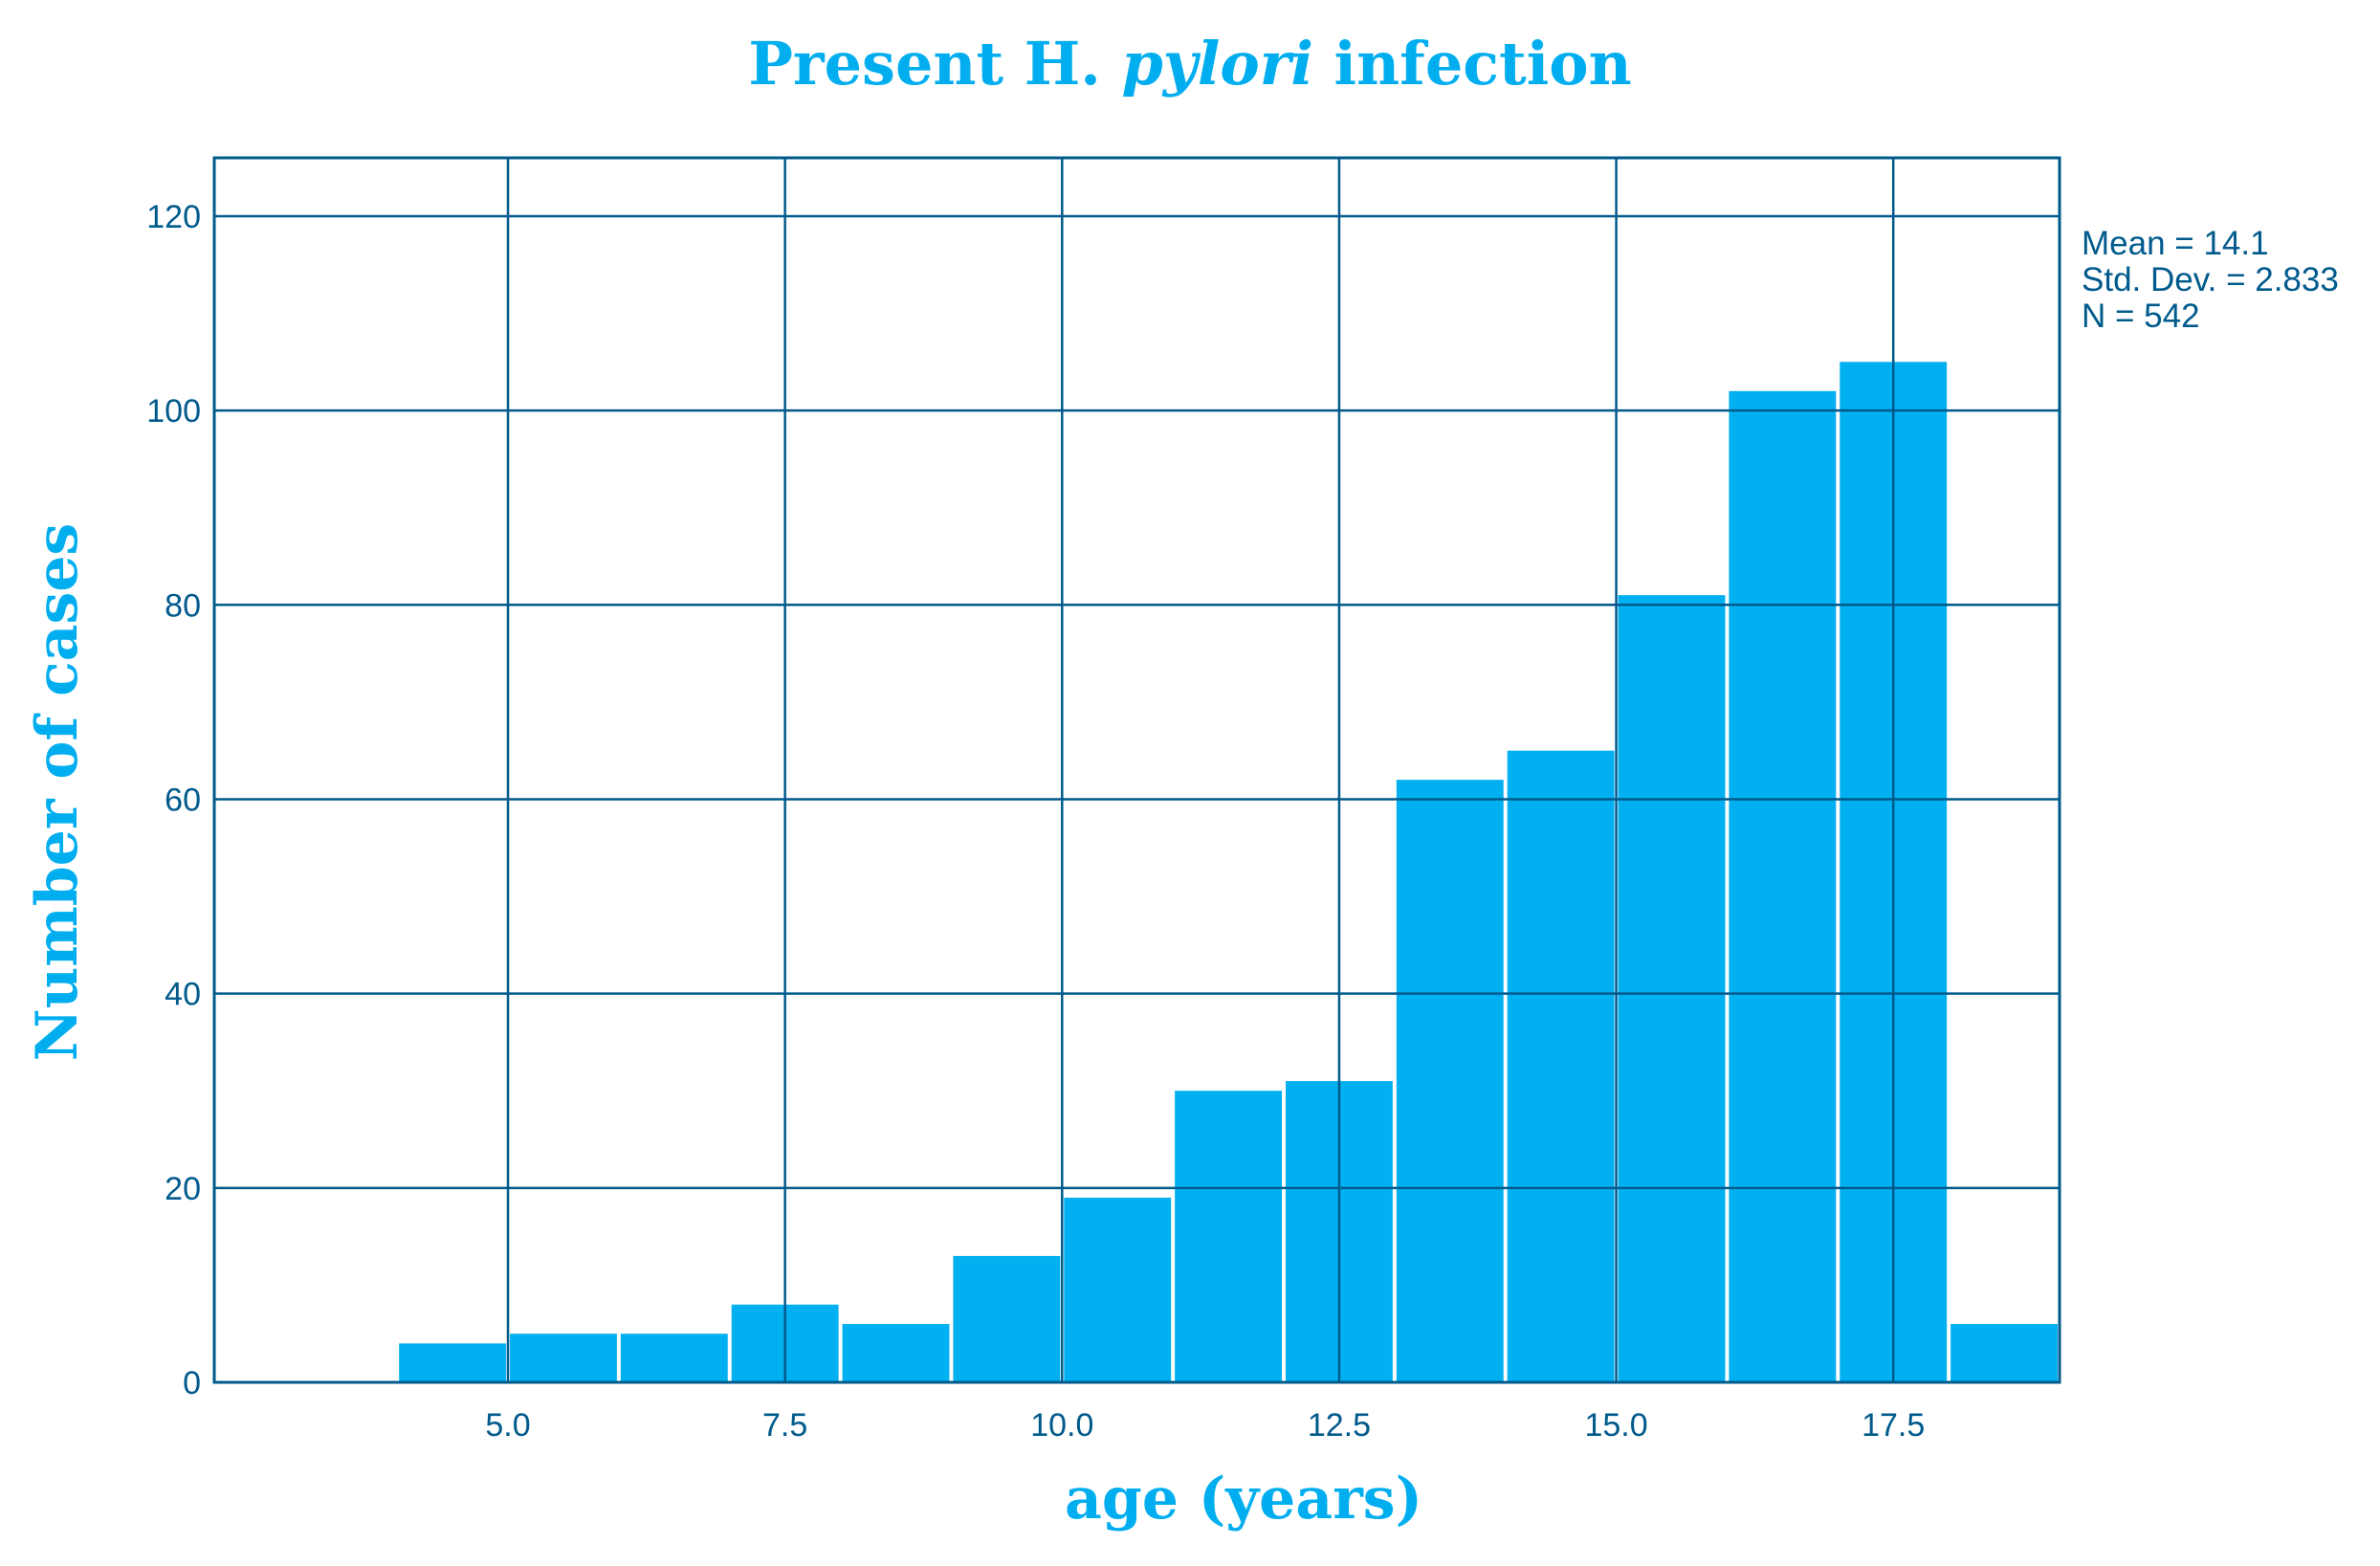 The width and height of the screenshot is (2380, 1566). Describe the element at coordinates (1243, 1500) in the screenshot. I see `x-axis-title: age (years)` at that location.